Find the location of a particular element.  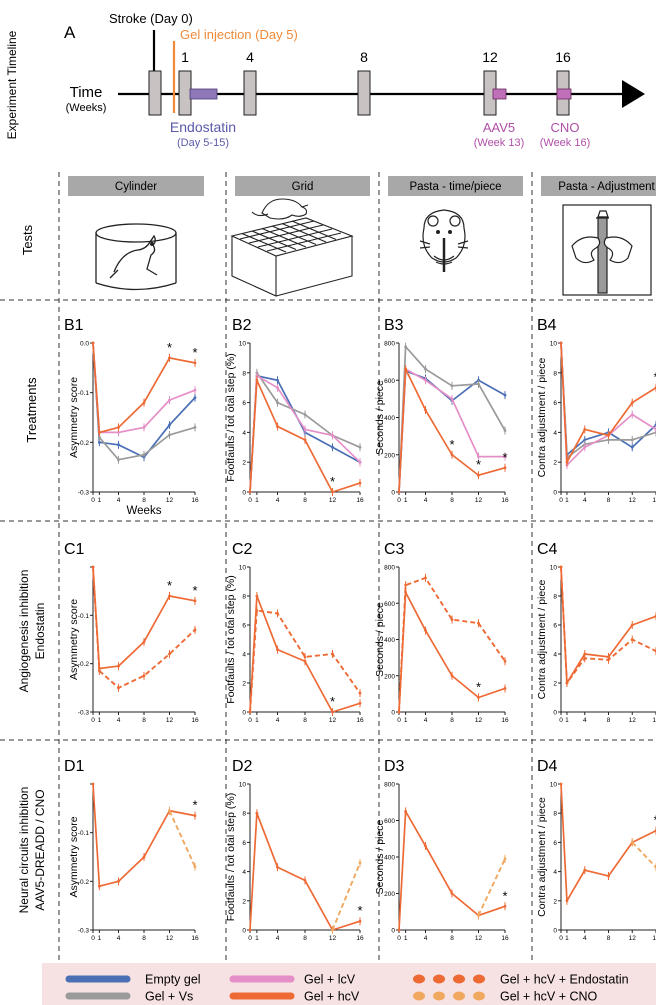

y-tick-label: -0.2 is located at coordinates (84, 664).